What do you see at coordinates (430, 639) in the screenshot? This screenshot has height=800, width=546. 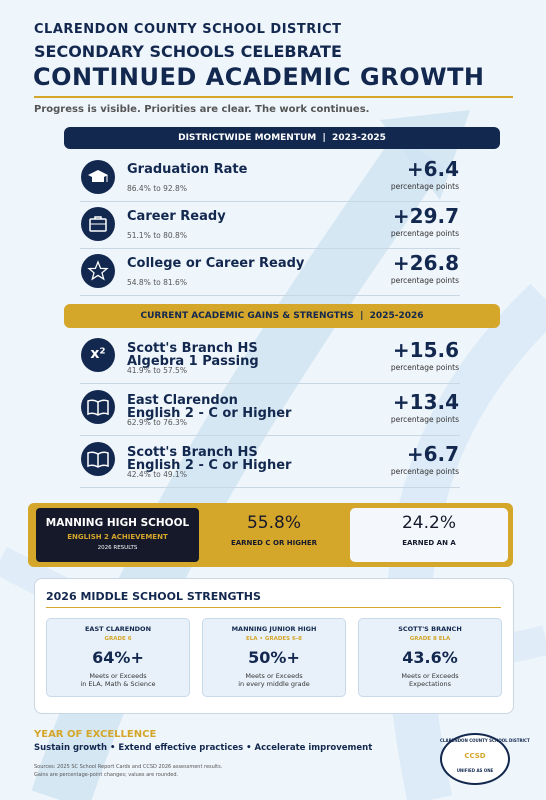 I see `card-grades: GRADE 8 ELA` at bounding box center [430, 639].